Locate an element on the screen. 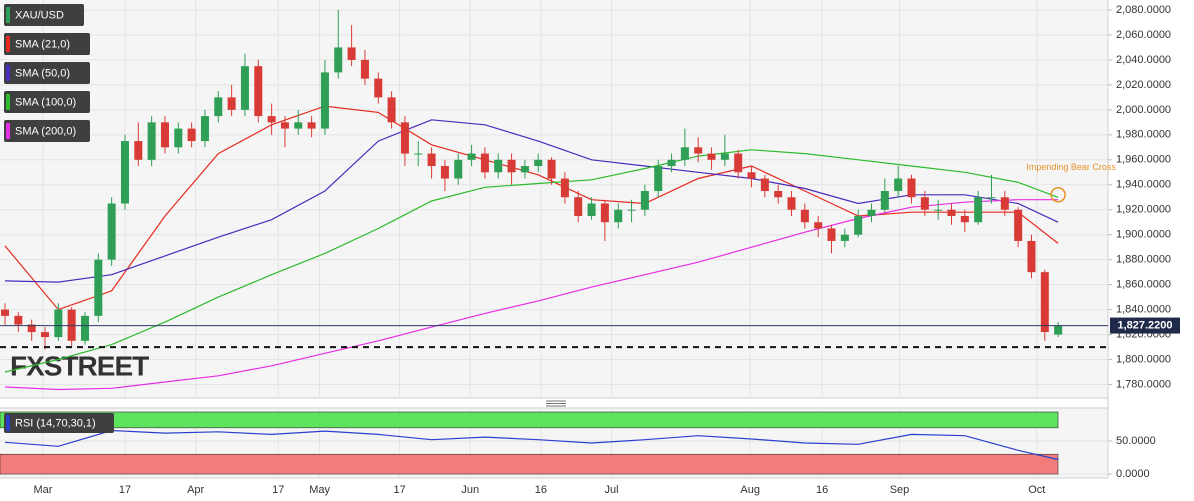 The height and width of the screenshot is (501, 1194). price-label-box is located at coordinates (1145, 325).